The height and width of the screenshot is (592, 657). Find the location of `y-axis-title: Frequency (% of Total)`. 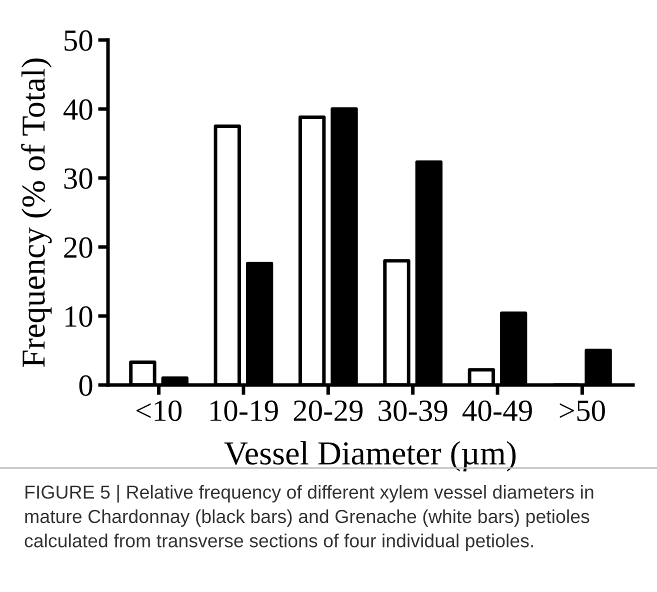

y-axis-title: Frequency (% of Total) is located at coordinates (36, 212).